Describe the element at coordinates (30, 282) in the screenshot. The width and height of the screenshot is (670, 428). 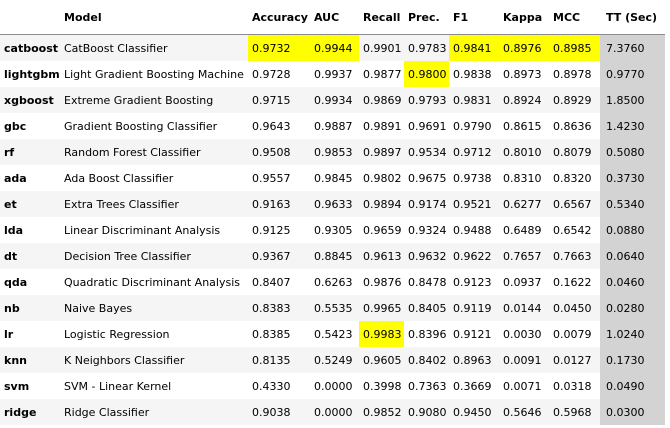
I see `row-index-label: qda` at that location.